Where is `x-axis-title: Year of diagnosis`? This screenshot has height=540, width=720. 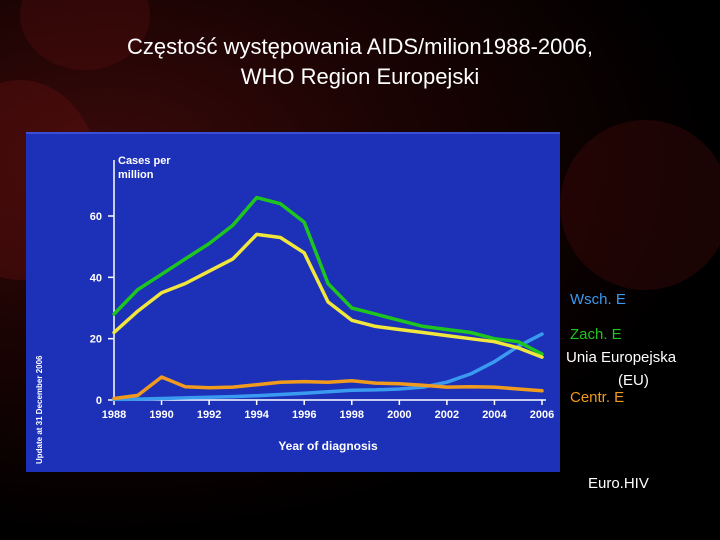 x-axis-title: Year of diagnosis is located at coordinates (328, 446).